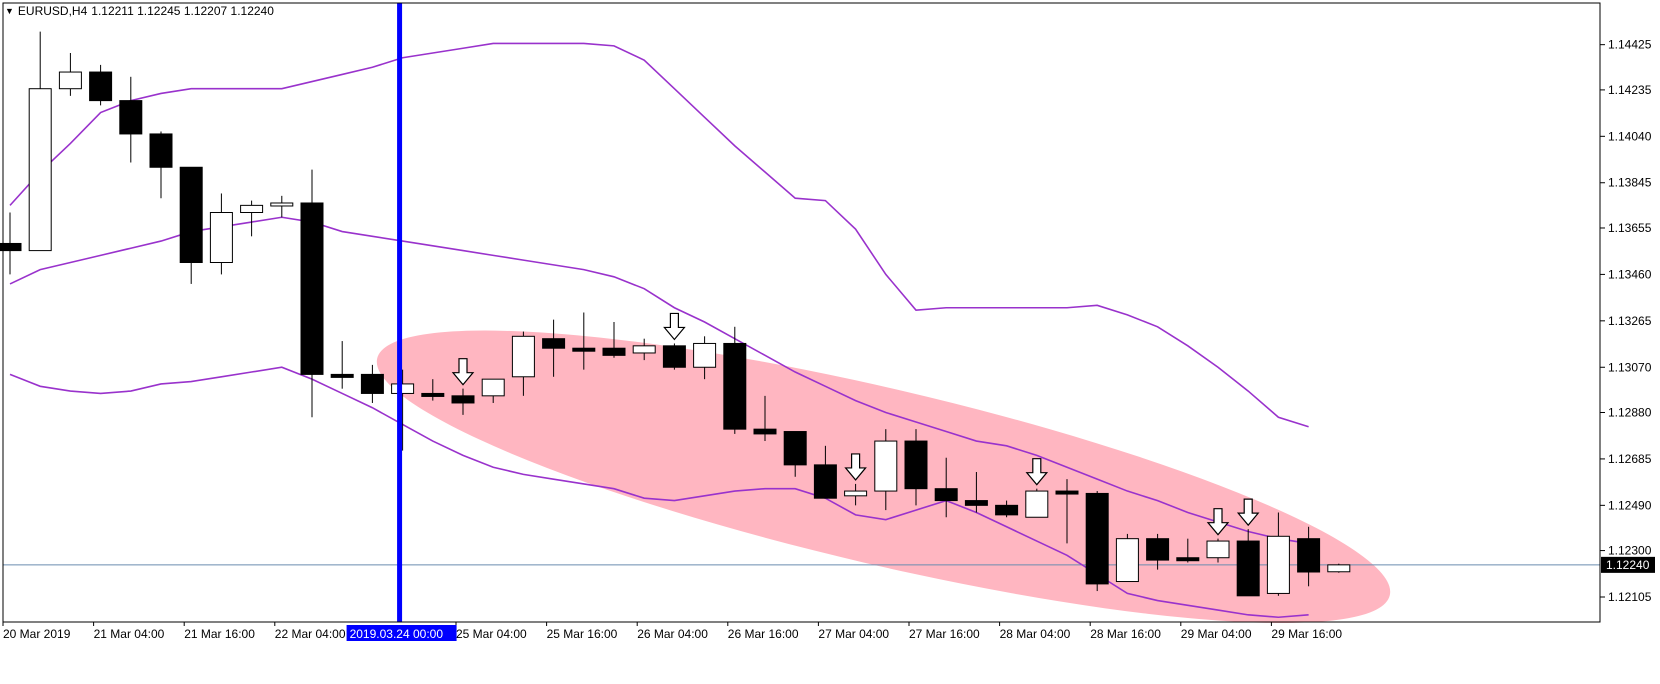 Image resolution: width=1660 pixels, height=684 pixels. I want to click on date-marker-label: 2019.03.24 00:00, so click(397, 634).